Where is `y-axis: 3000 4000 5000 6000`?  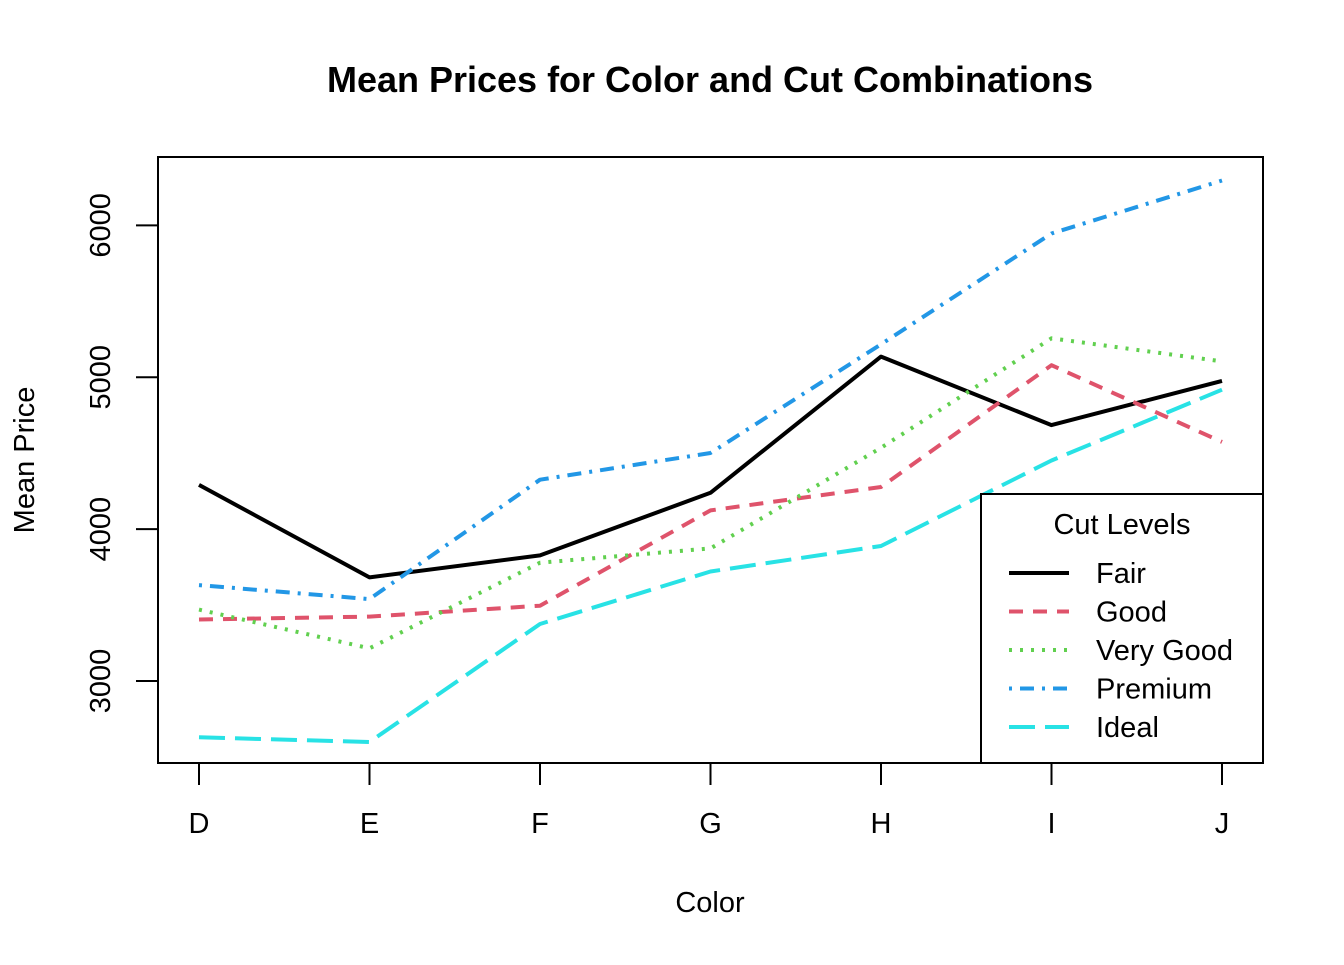 y-axis: 3000 4000 5000 6000 is located at coordinates (122, 453).